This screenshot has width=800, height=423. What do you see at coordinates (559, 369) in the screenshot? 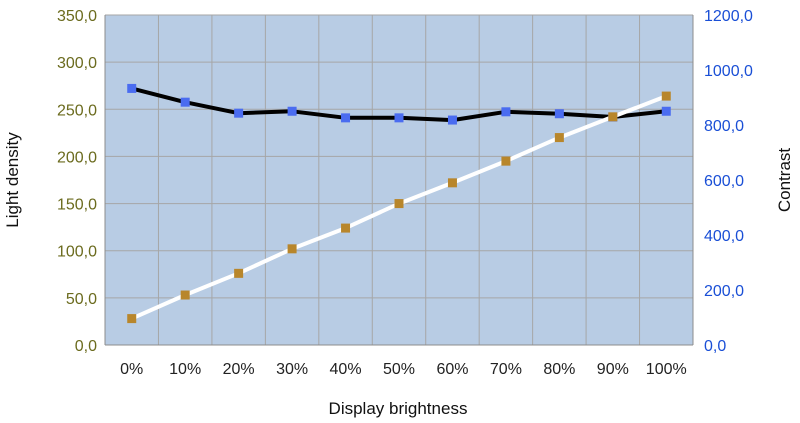
I see `x-tick-label: 80%` at bounding box center [559, 369].